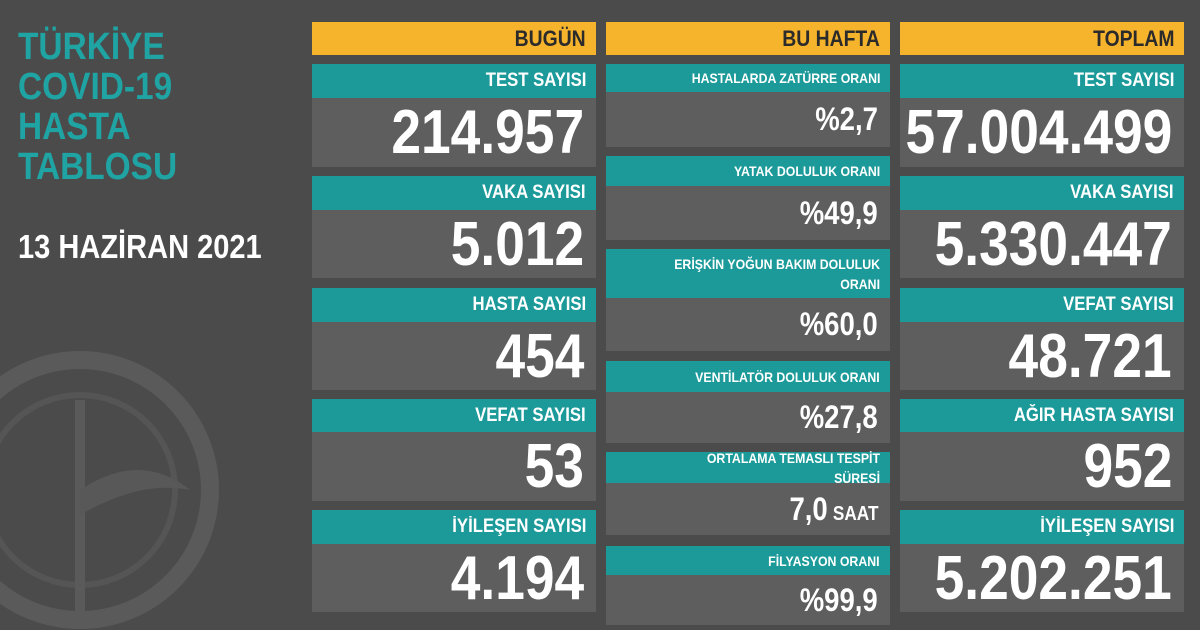 This screenshot has height=630, width=1200. I want to click on card-label: ERİŞKİN YOĞUN BAKIM DOLULUK ORANI, so click(748, 273).